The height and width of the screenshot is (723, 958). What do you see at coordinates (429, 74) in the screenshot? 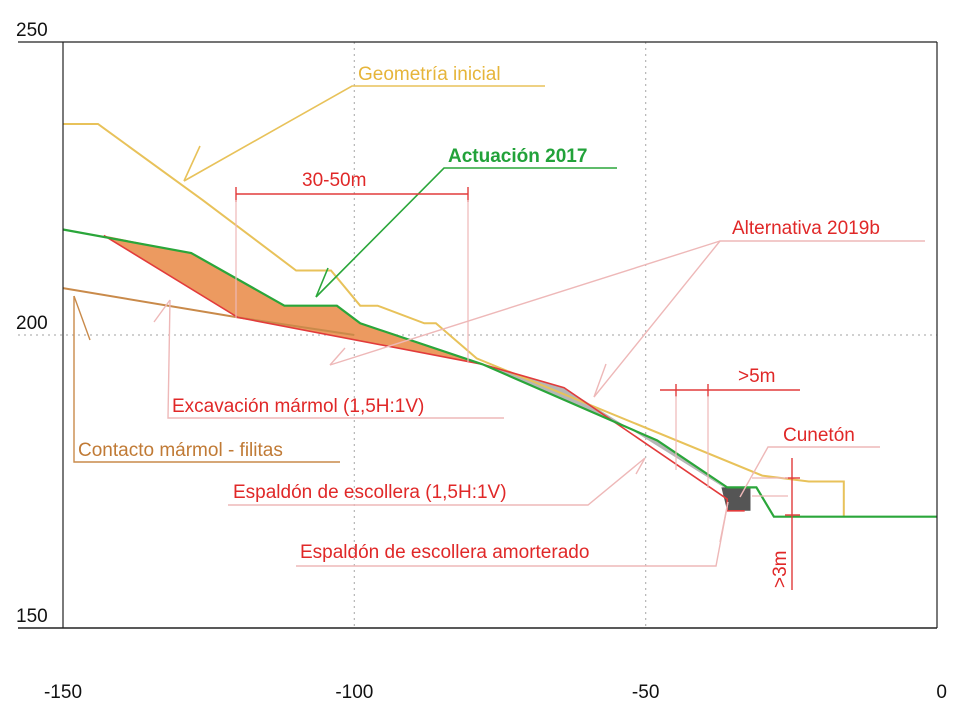
I see `geometria-label: Geometría inicial` at bounding box center [429, 74].